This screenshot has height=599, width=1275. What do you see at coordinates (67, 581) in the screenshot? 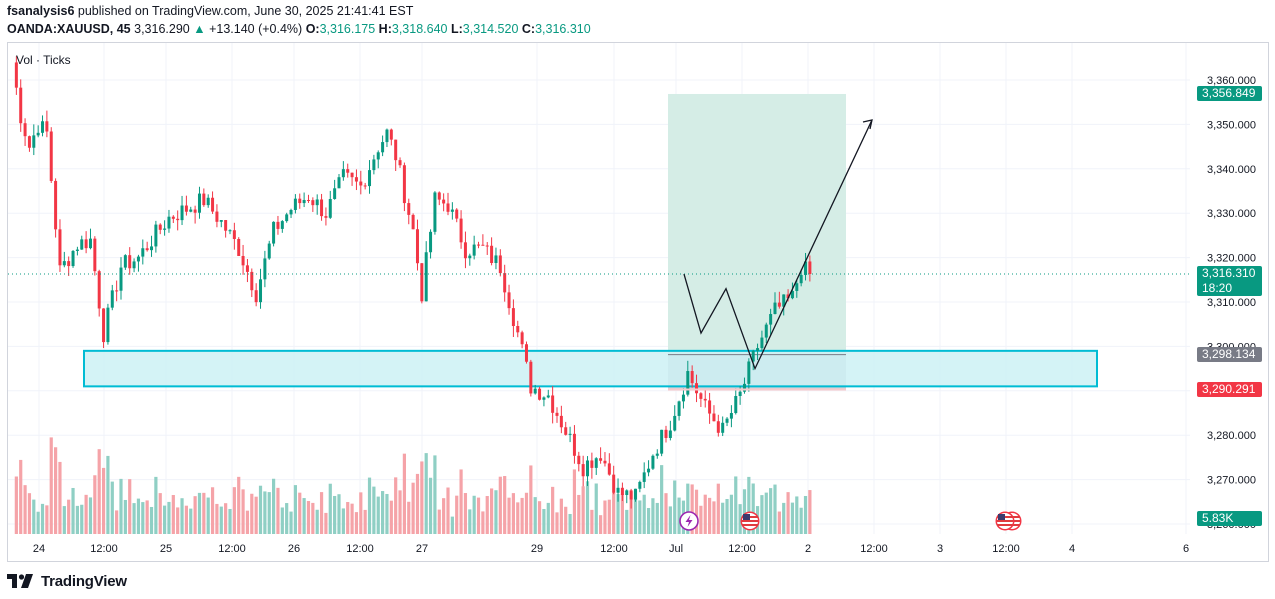
I see `tradingview-logo: TradingView` at bounding box center [67, 581].